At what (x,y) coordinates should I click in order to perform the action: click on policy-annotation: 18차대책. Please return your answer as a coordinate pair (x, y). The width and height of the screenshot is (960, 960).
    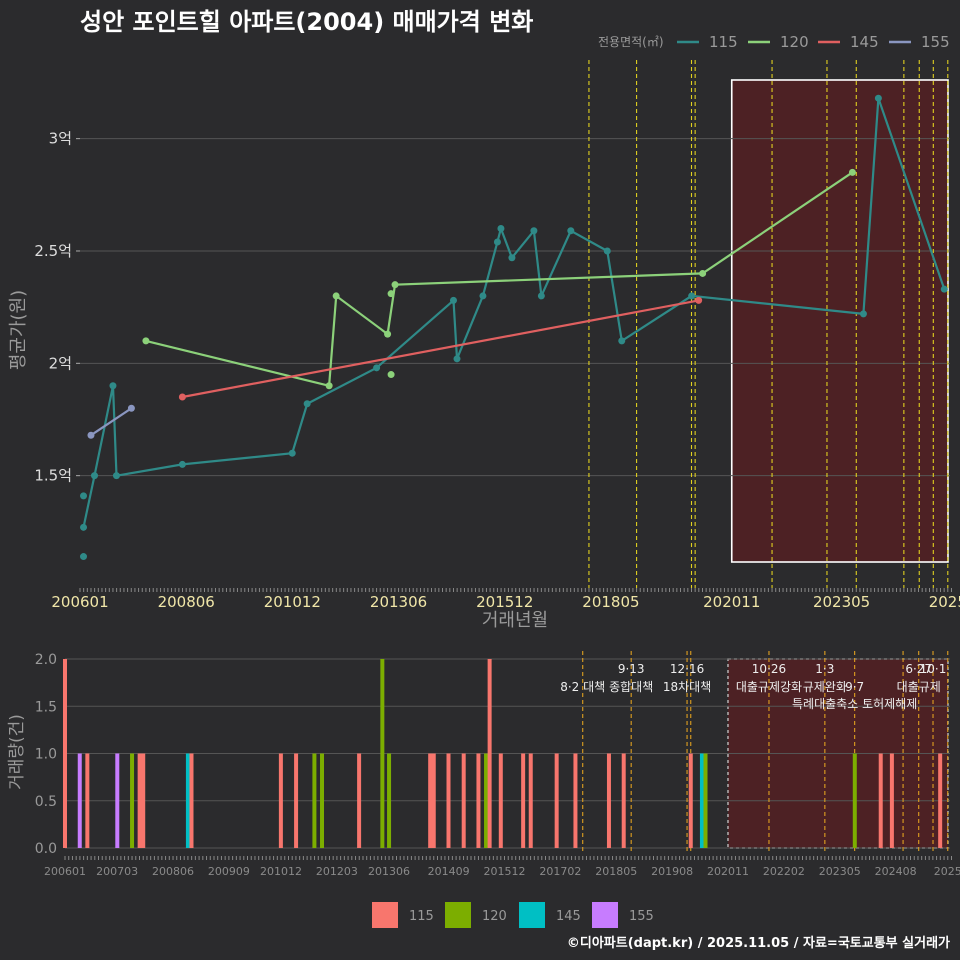
    Looking at the image, I should click on (687, 686).